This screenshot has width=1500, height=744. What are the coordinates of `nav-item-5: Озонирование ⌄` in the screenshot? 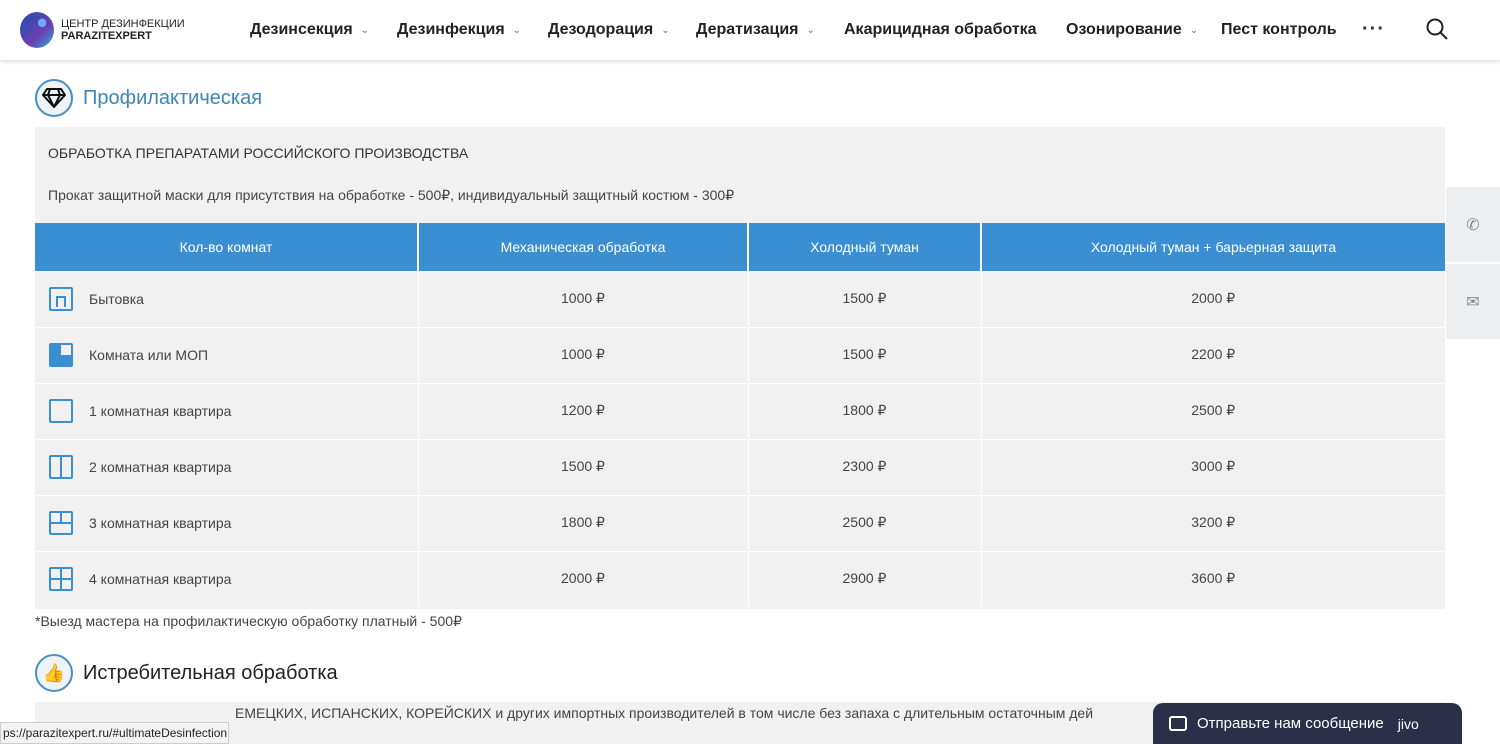 It's located at (1132, 30).